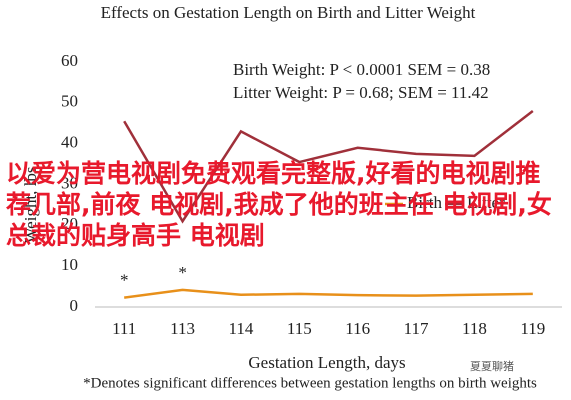 This screenshot has height=400, width=571. I want to click on x-tick-label: 114, so click(241, 328).